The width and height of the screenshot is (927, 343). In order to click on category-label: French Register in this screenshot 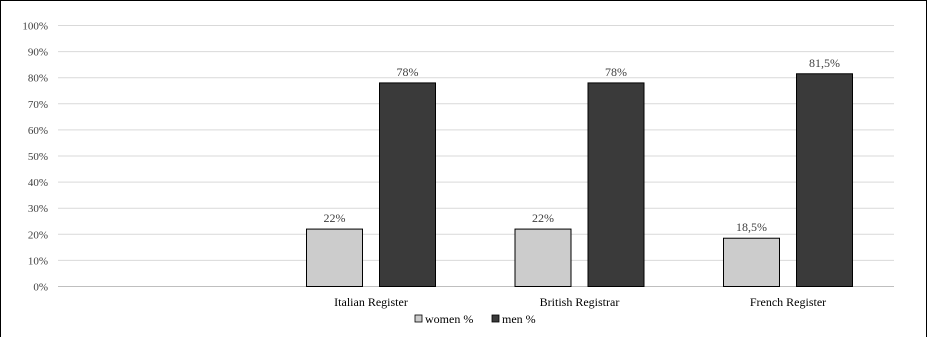, I will do `click(788, 302)`.